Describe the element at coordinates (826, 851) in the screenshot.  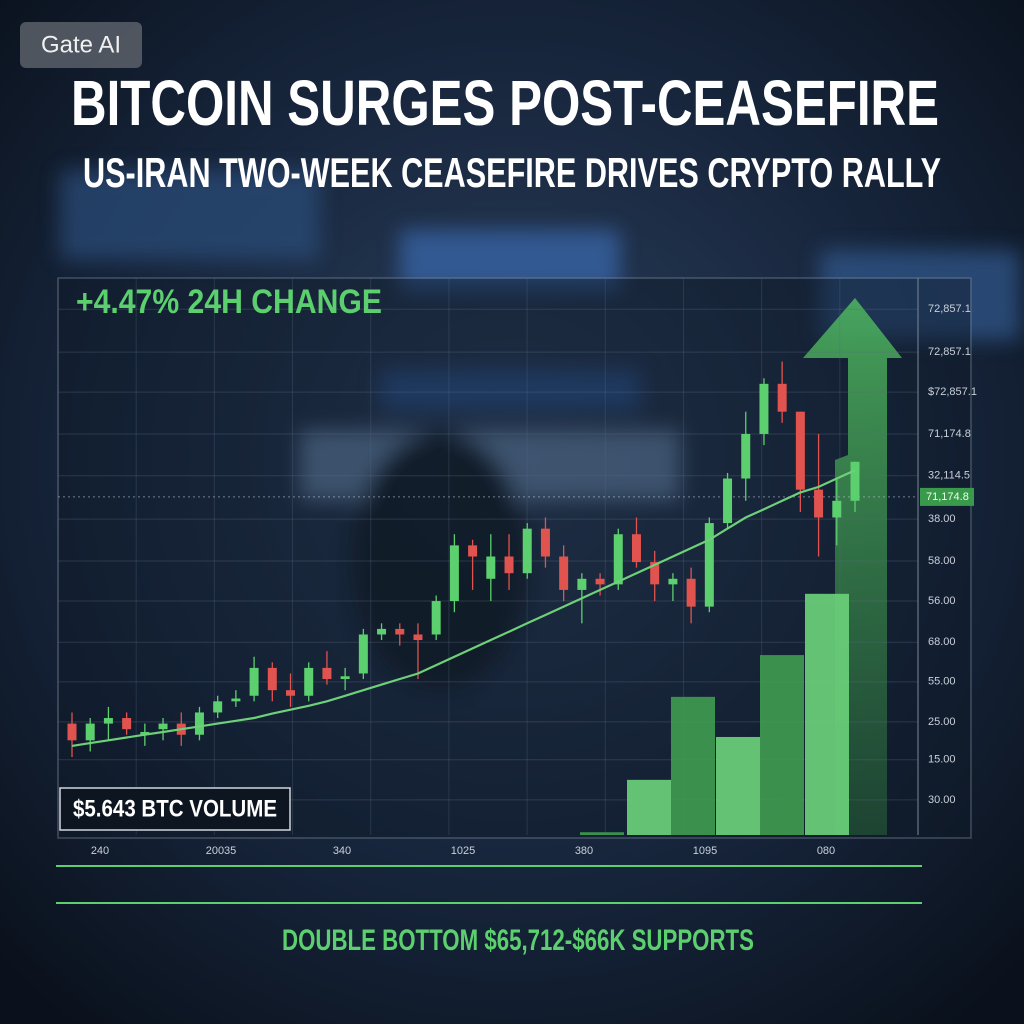
I see `x-tick-label: 080` at that location.